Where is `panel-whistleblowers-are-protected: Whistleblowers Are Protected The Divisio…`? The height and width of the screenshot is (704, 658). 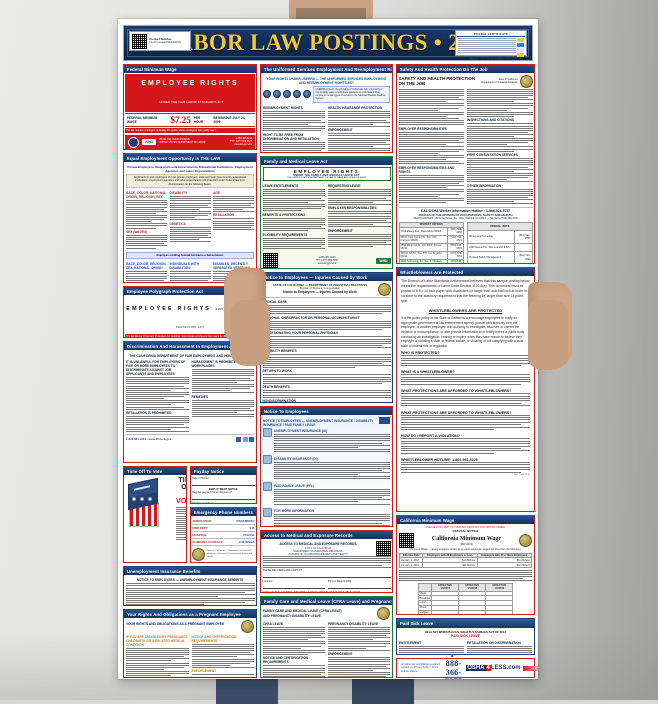 panel-whistleblowers-are-protected: Whistleblowers Are Protected The Divisio… is located at coordinates (465, 389).